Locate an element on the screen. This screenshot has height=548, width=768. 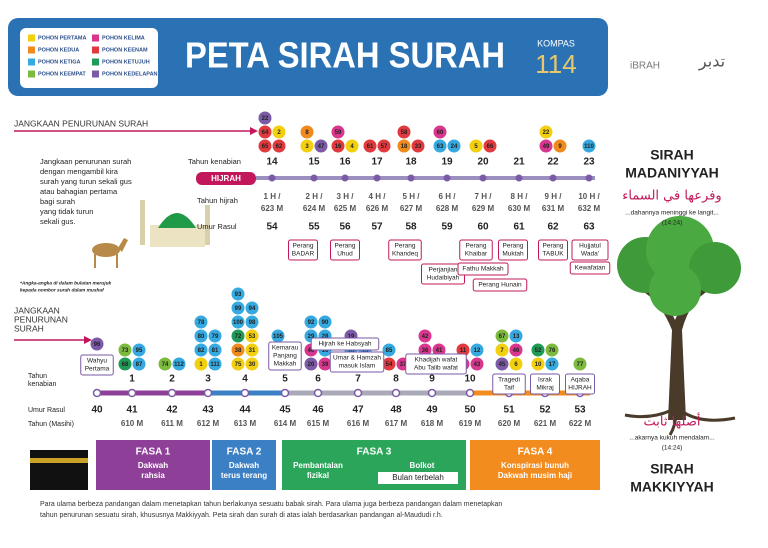
phase-text: Konspirasi bunuh is located at coordinates (535, 465).